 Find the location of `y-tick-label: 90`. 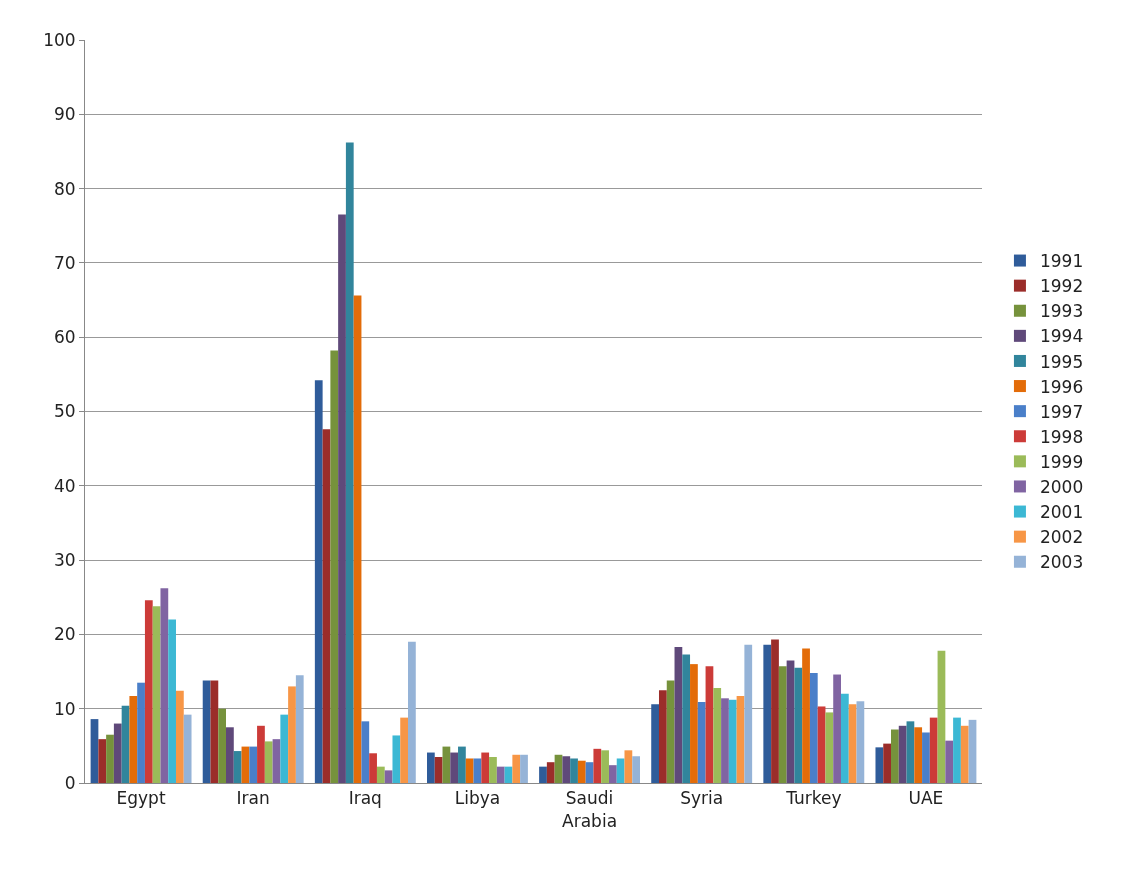

y-tick-label: 90 is located at coordinates (64, 114).